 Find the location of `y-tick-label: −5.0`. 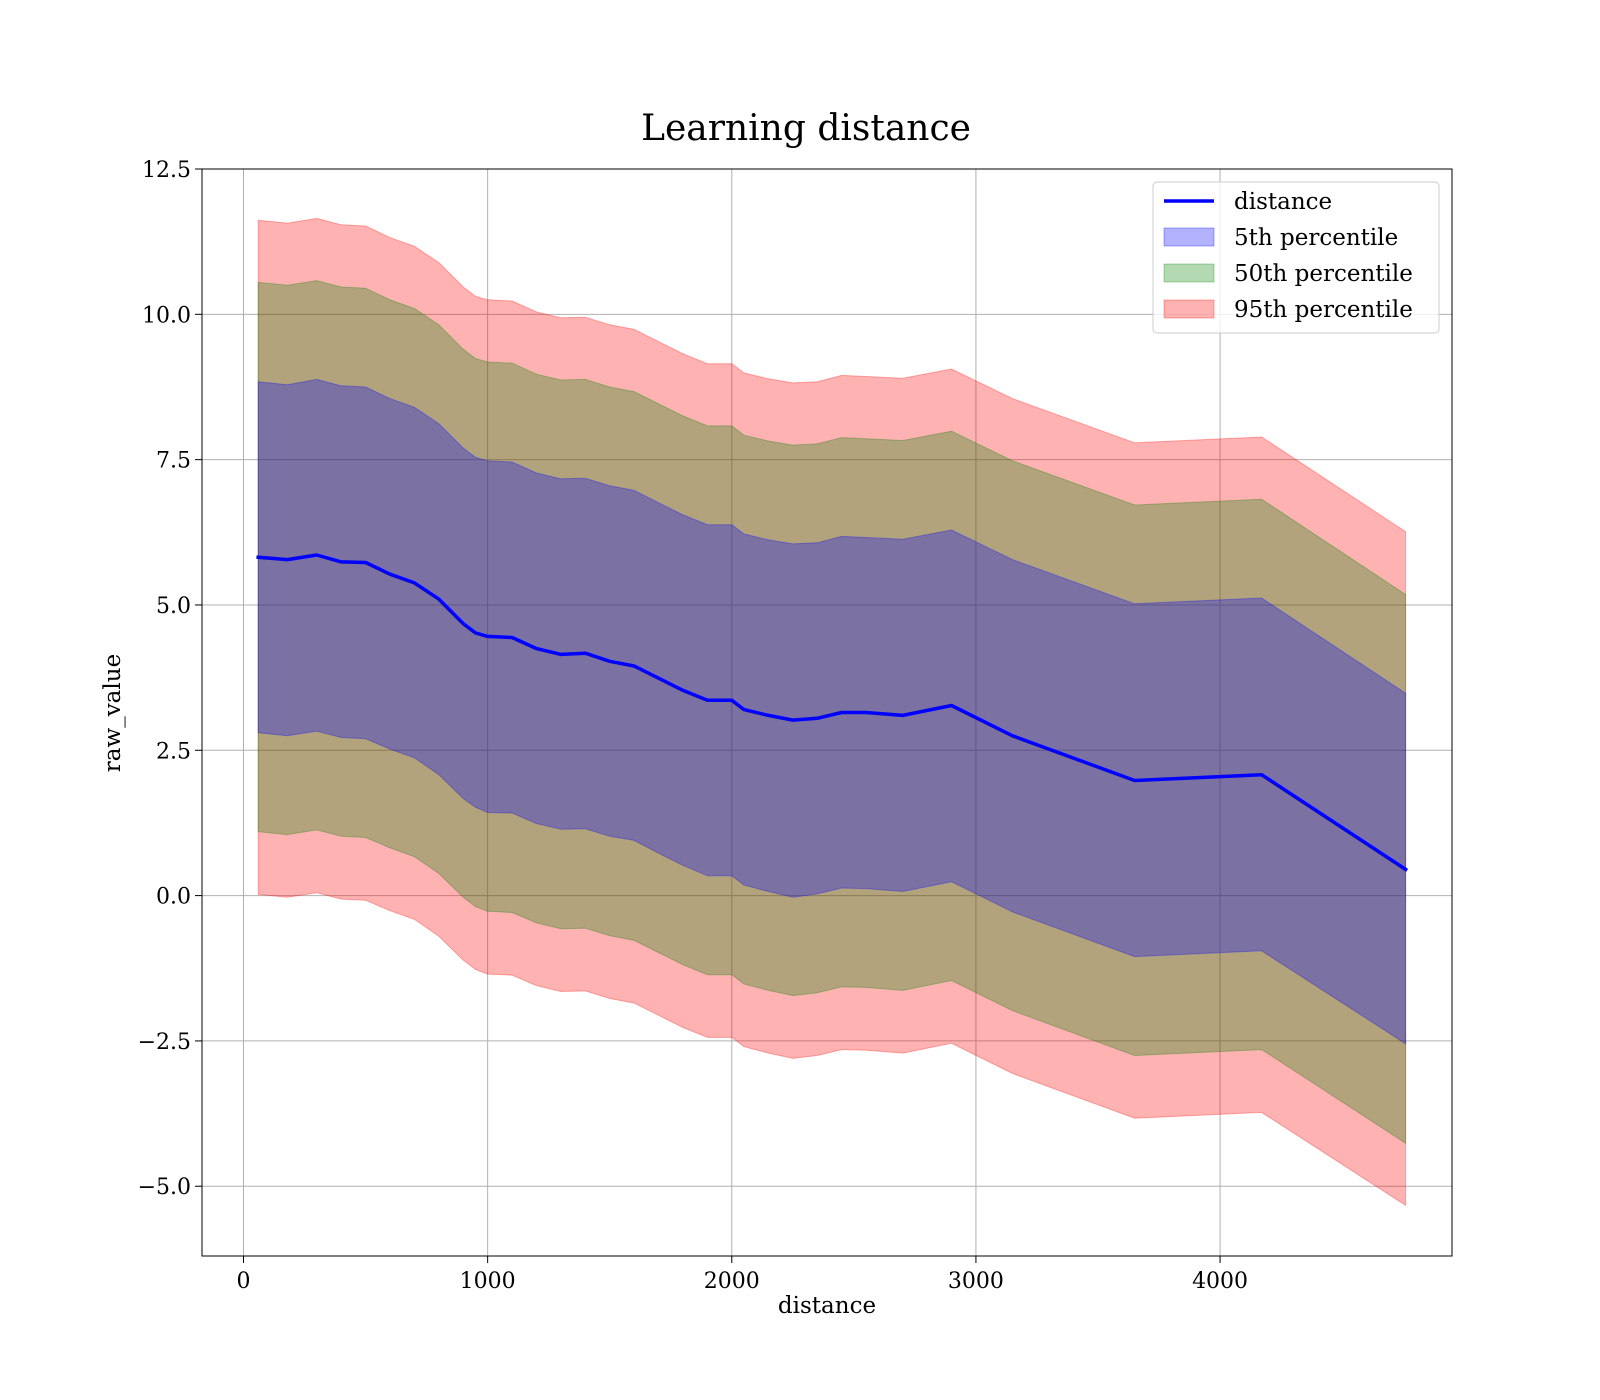

y-tick-label: −5.0 is located at coordinates (164, 1187).